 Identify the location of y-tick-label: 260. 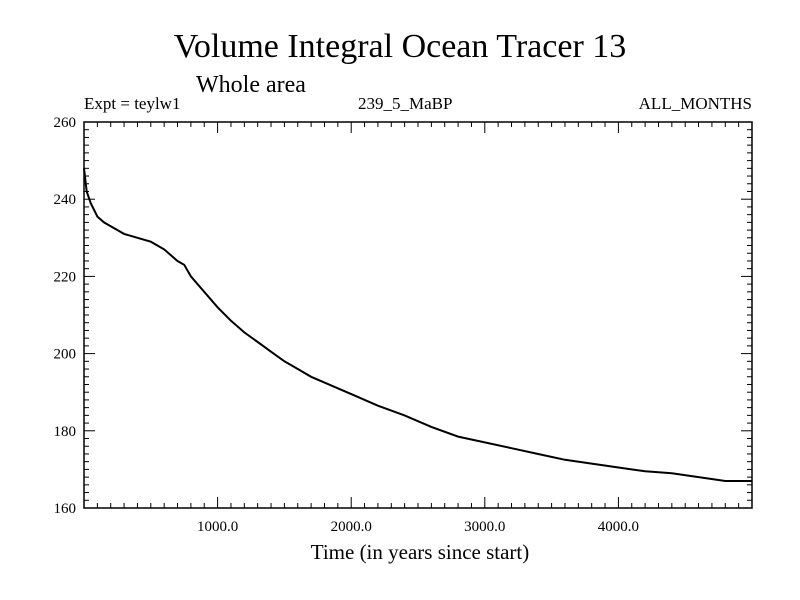
(65, 123).